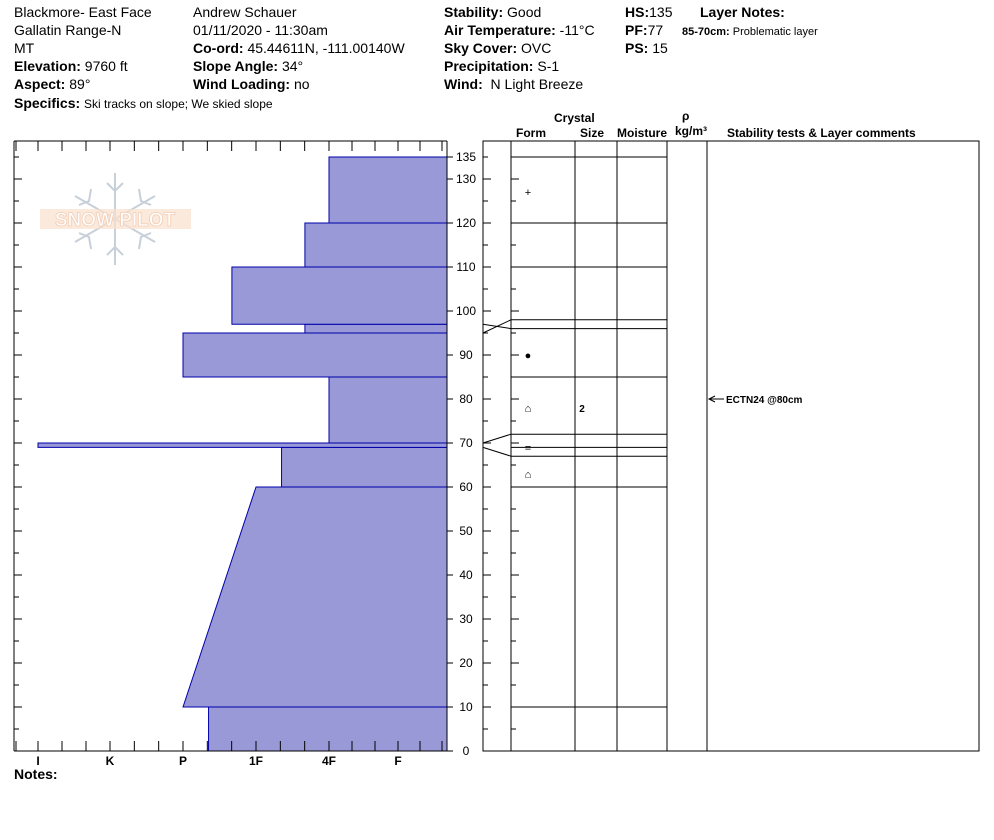  What do you see at coordinates (466, 223) in the screenshot?
I see `height-tick-label: 120` at bounding box center [466, 223].